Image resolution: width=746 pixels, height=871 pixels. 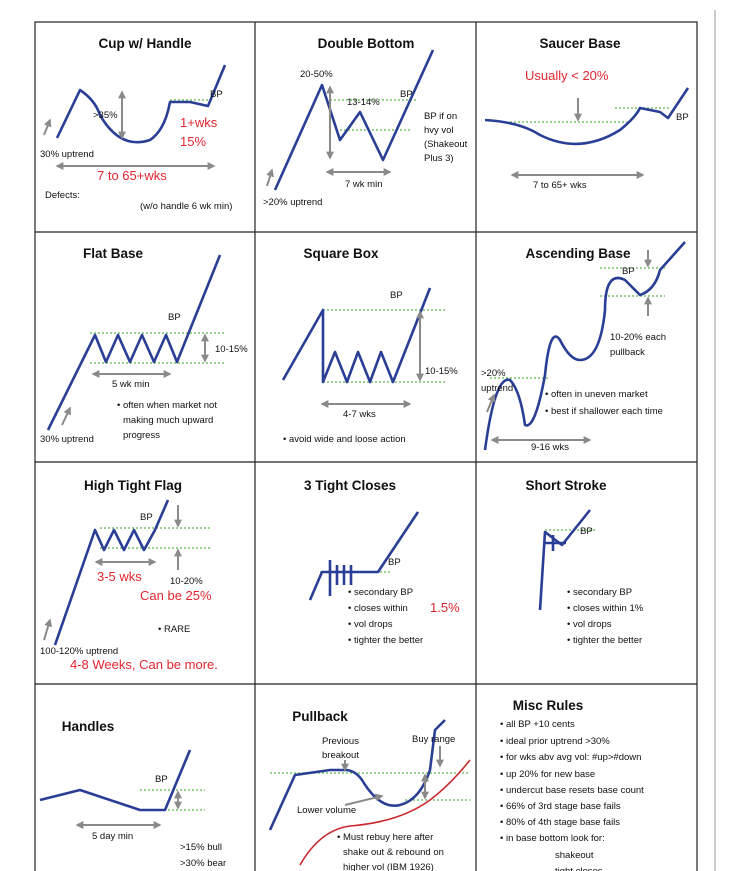 What do you see at coordinates (570, 757) in the screenshot?
I see `label: • for wks abv avg vol: #up>#down` at bounding box center [570, 757].